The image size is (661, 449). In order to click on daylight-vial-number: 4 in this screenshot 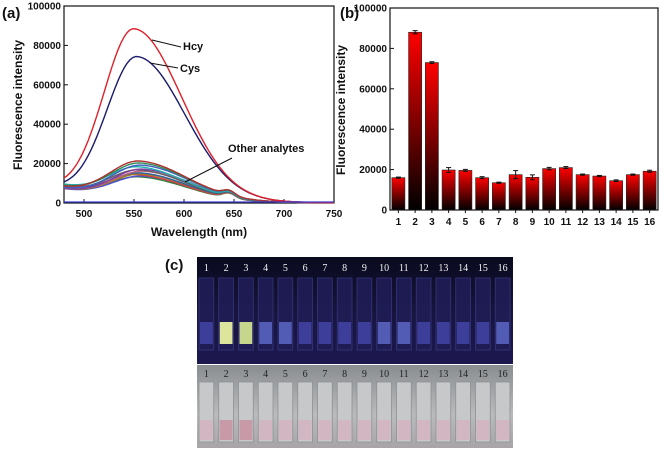, I will do `click(265, 374)`.